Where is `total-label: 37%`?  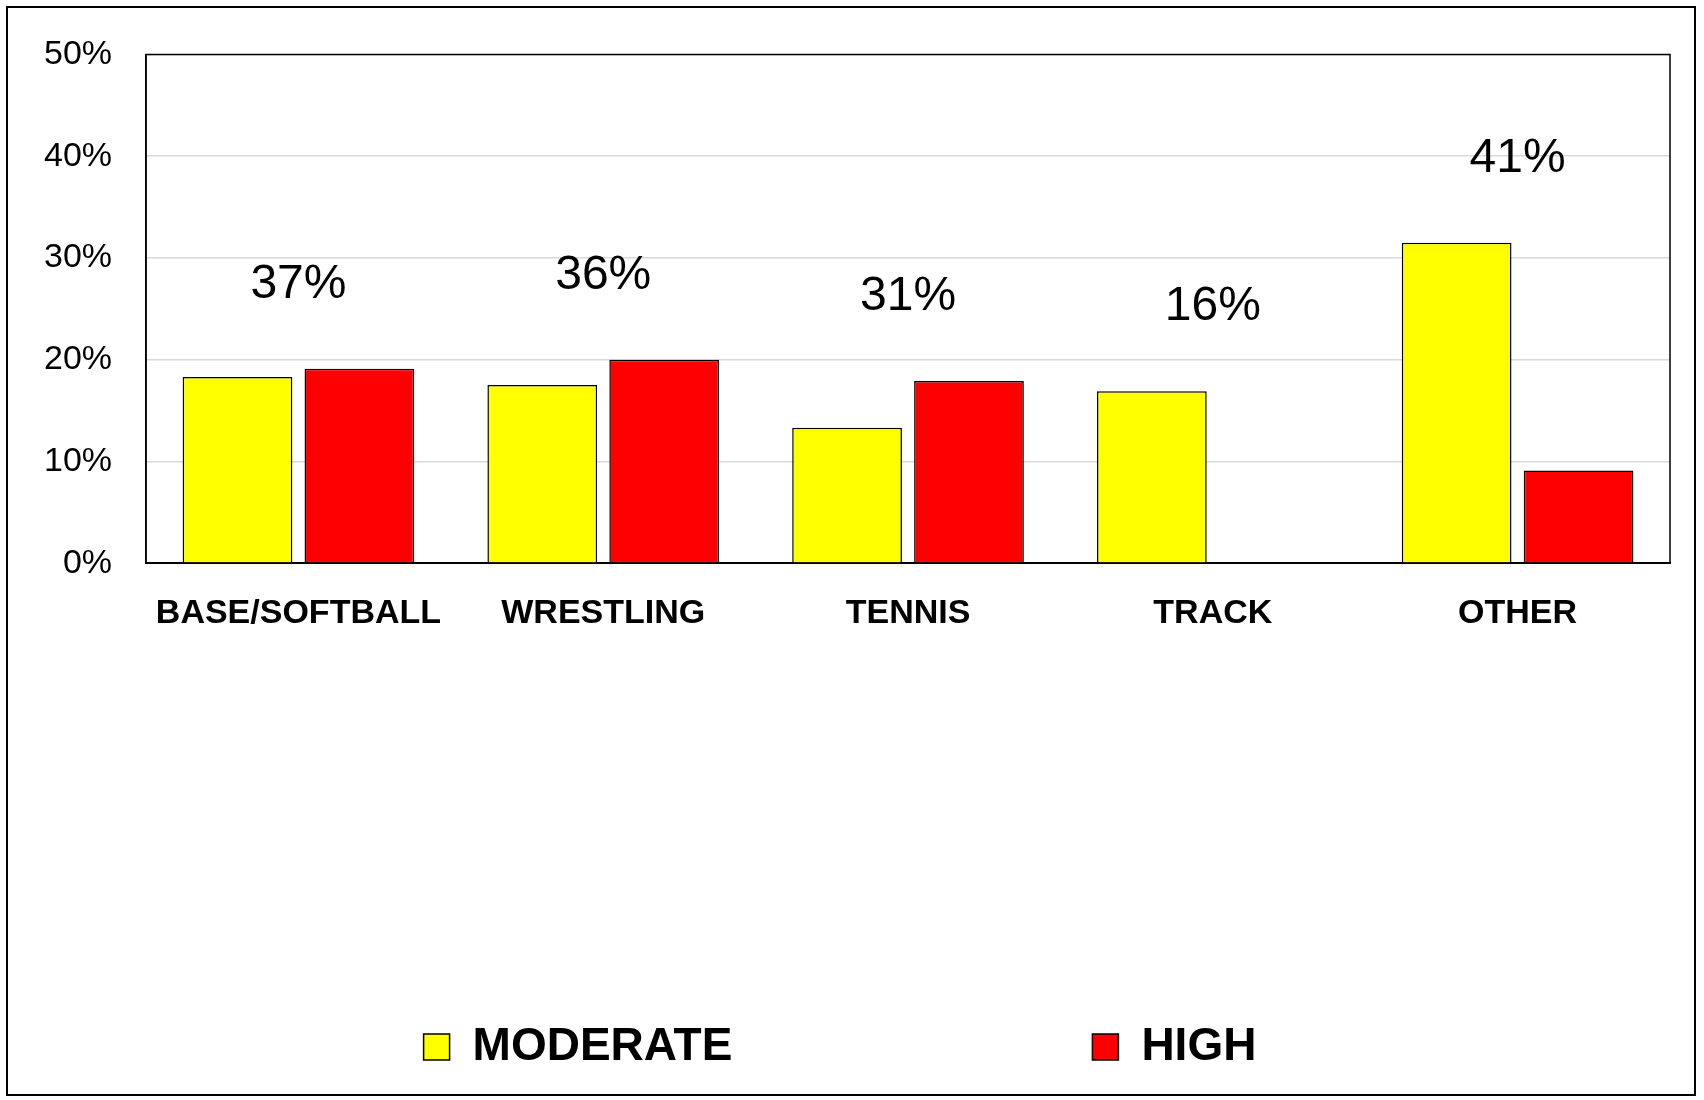
total-label: 37% is located at coordinates (298, 282).